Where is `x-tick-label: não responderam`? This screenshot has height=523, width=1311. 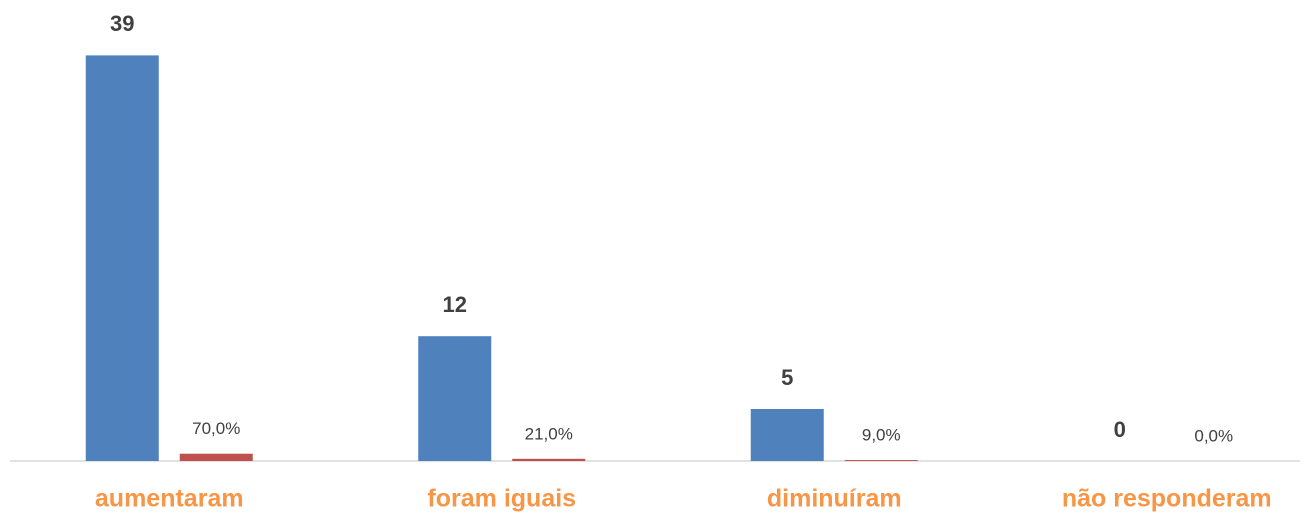 x-tick-label: não responderam is located at coordinates (1167, 499).